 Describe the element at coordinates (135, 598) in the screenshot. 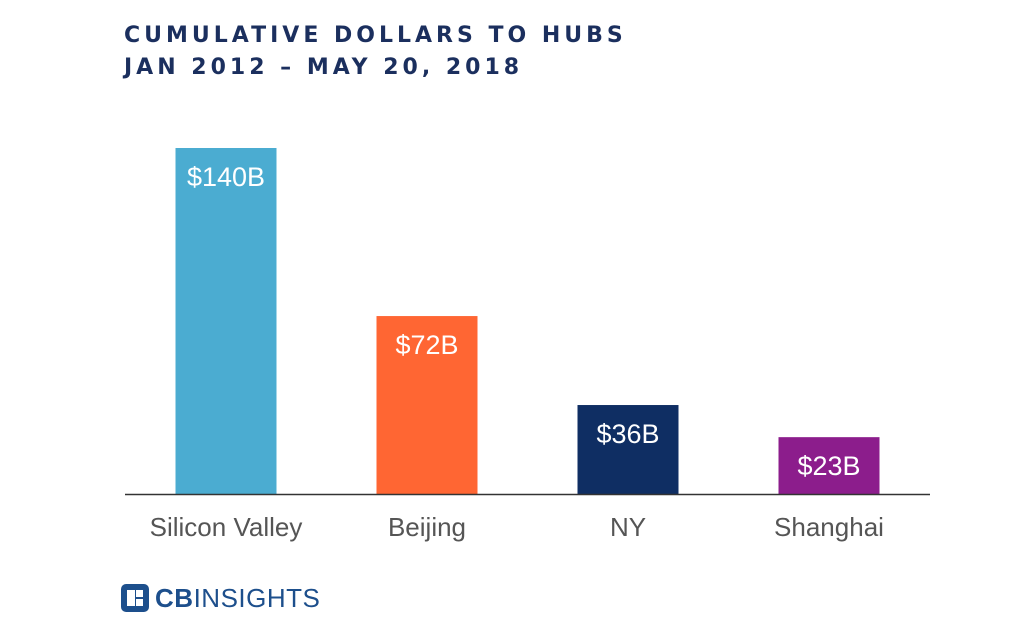

I see `cb-insights-logo-icon` at that location.